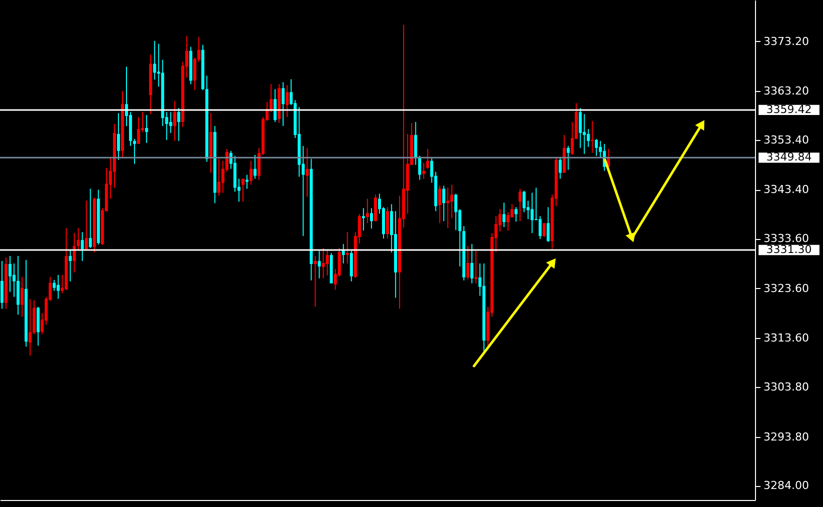 The width and height of the screenshot is (823, 507). I want to click on y-tick-label: 3343.40, so click(786, 189).